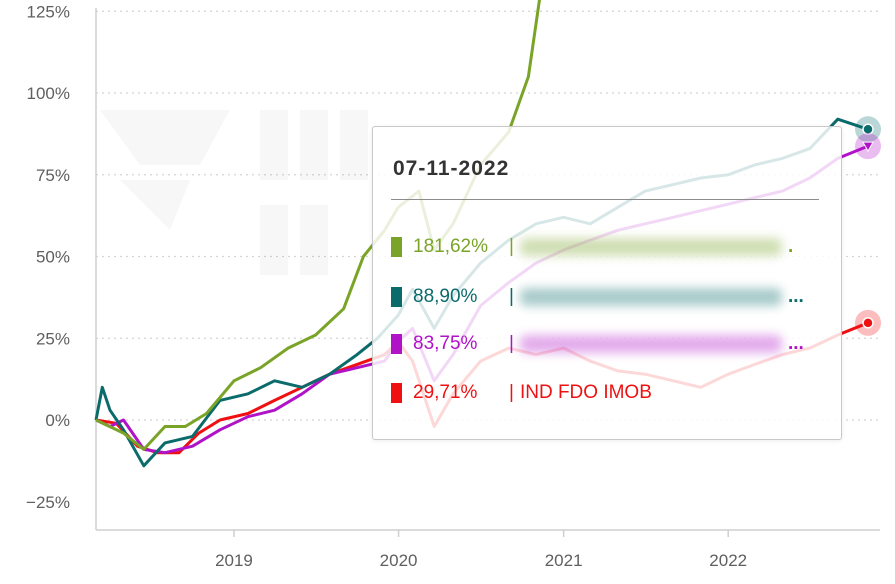 Image resolution: width=895 pixels, height=584 pixels. Describe the element at coordinates (481, 550) in the screenshot. I see `x-axis-ticks: 2019 2020 2021 2022` at that location.